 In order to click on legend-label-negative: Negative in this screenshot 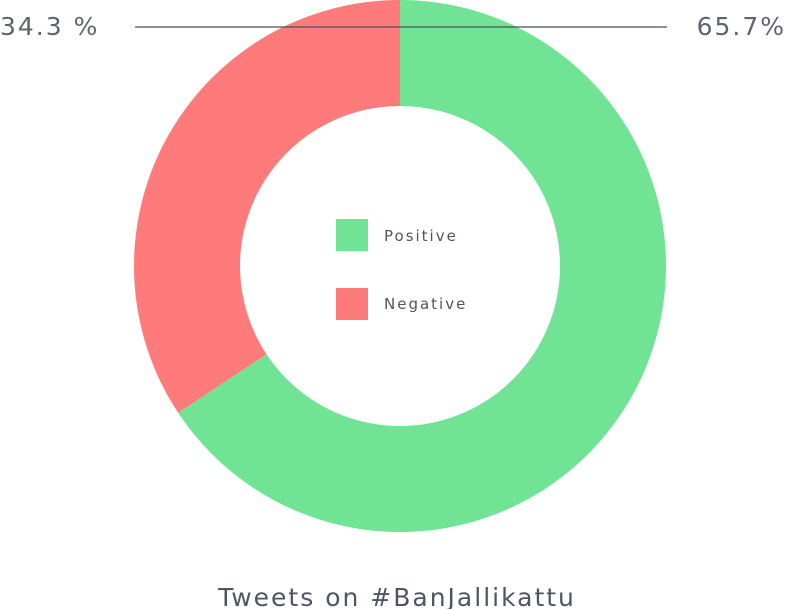, I will do `click(425, 304)`.